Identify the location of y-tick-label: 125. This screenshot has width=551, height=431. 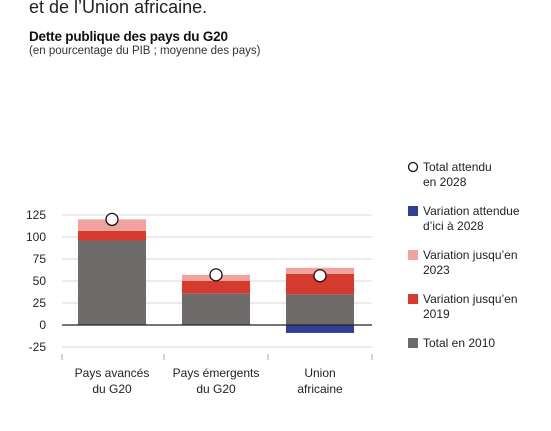
(36, 215).